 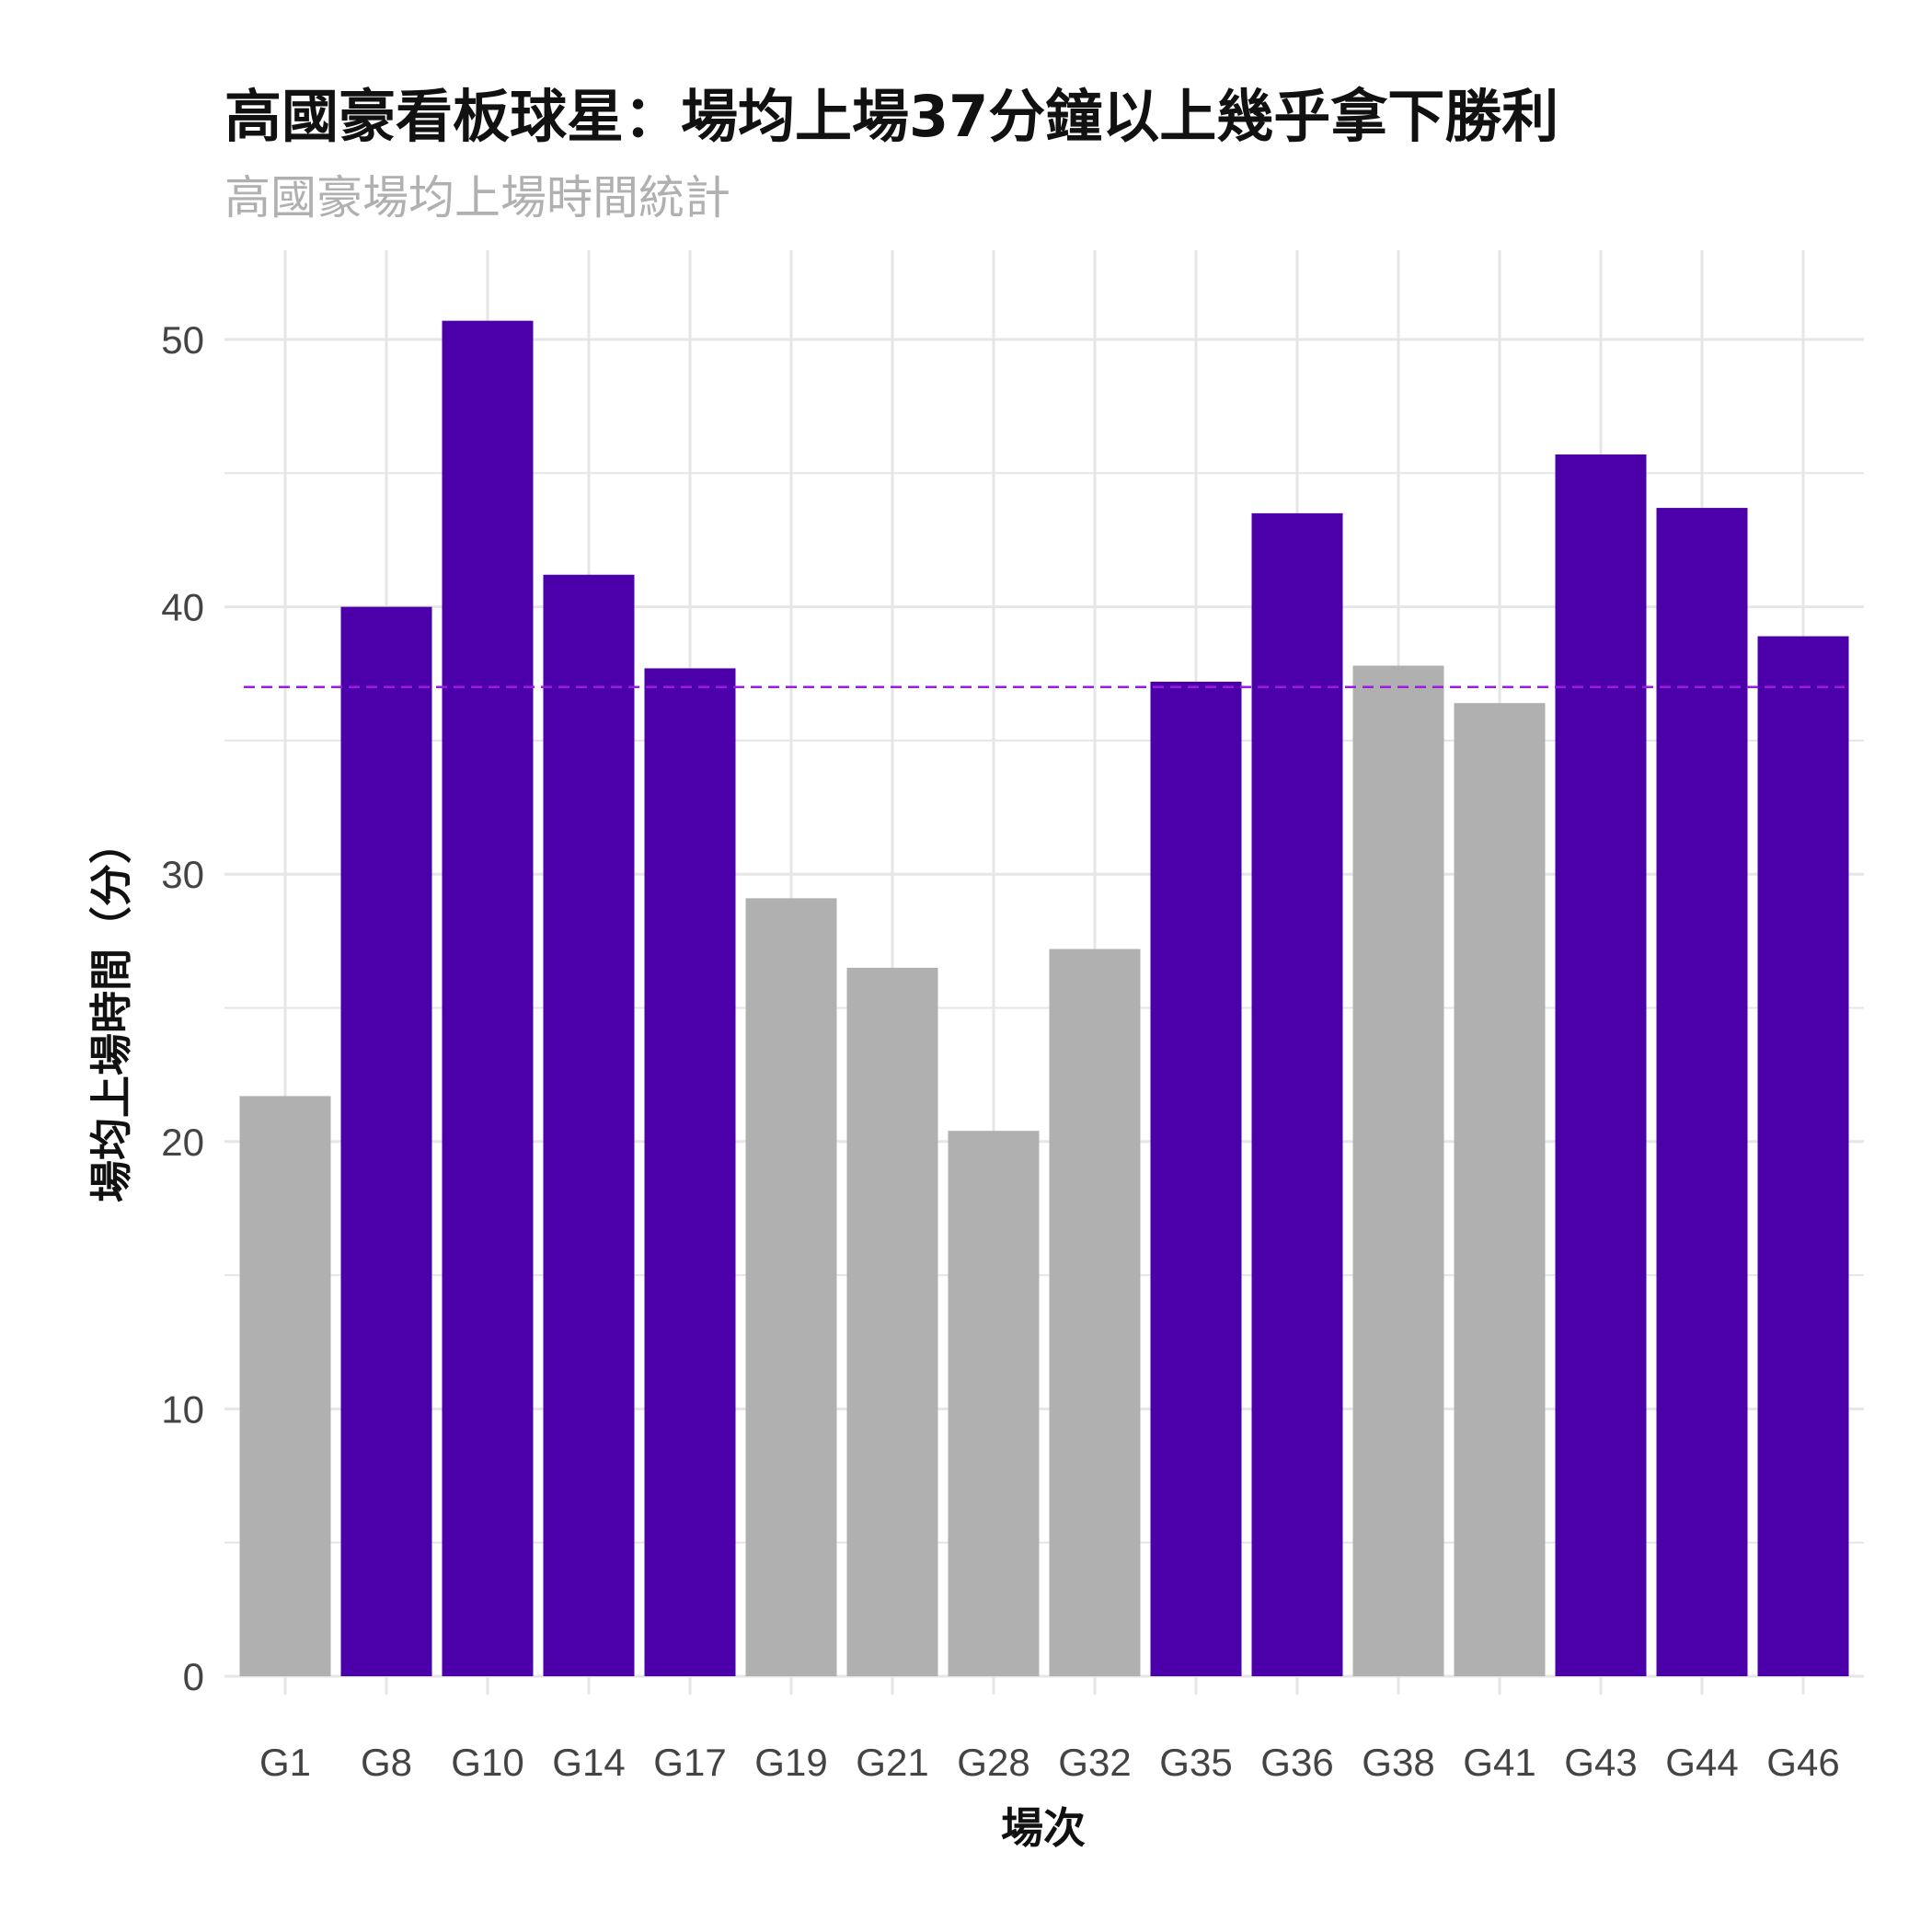 I want to click on x-tick-label: G44, so click(x=1701, y=1762).